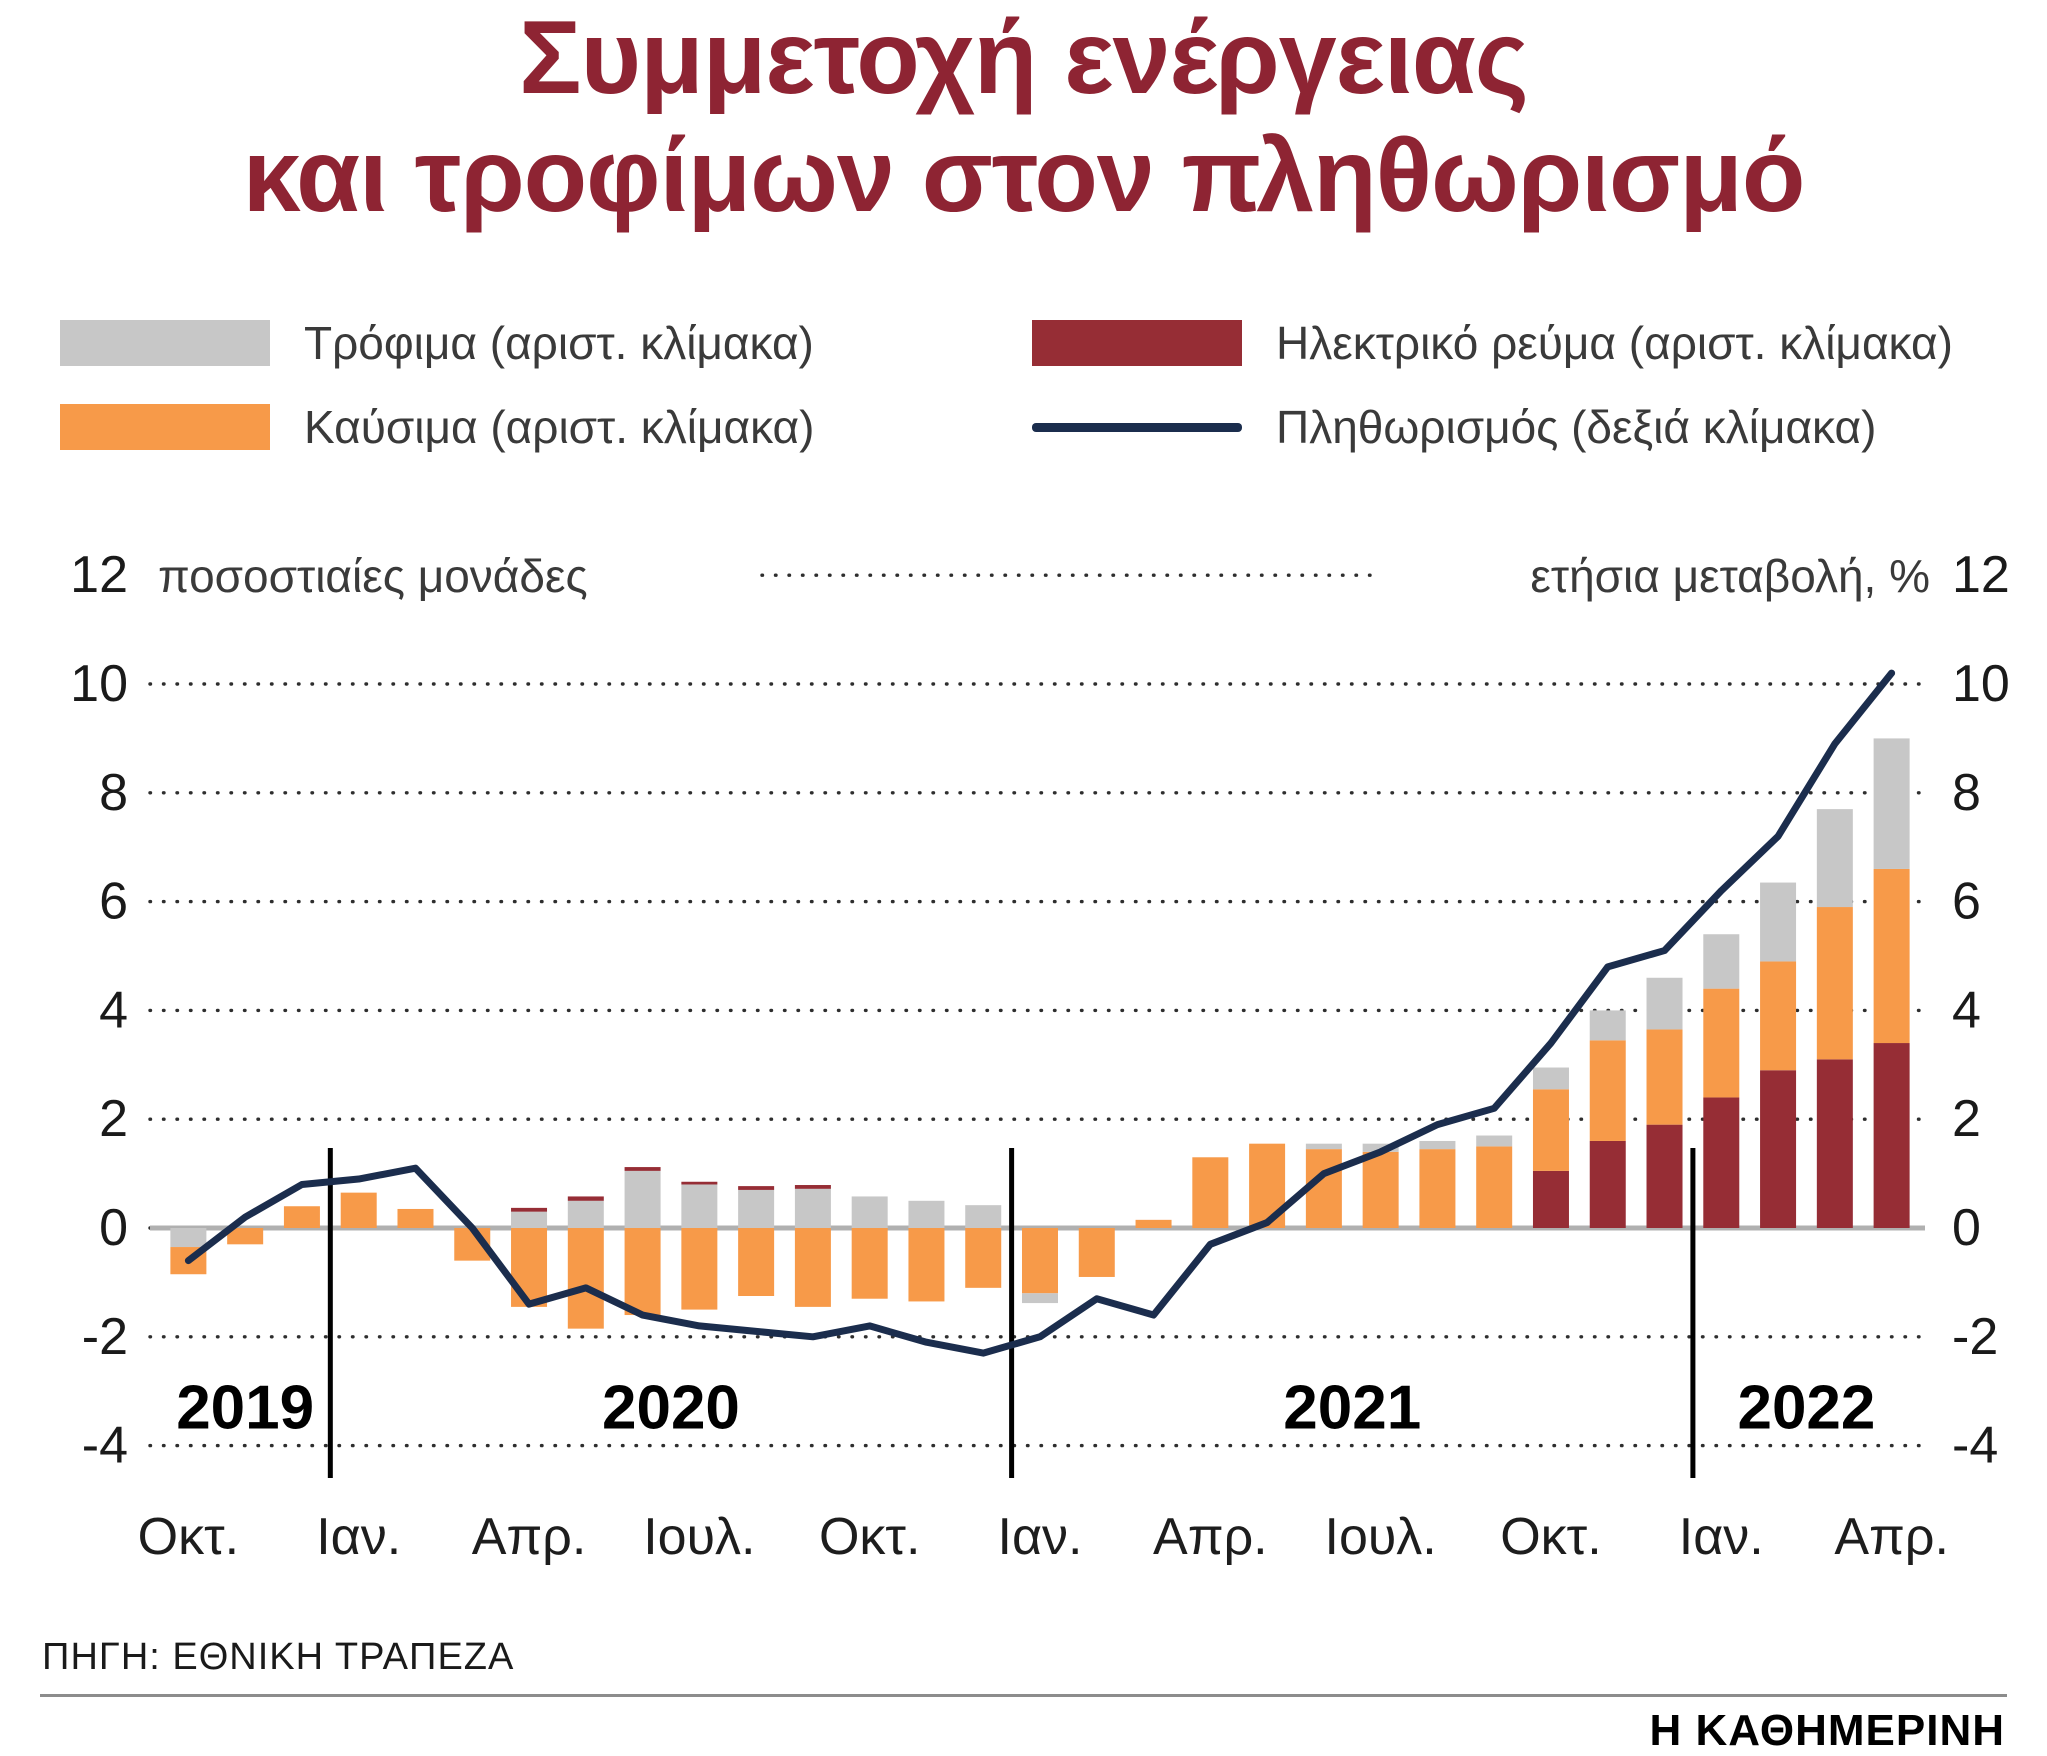 The height and width of the screenshot is (1756, 2047). What do you see at coordinates (1966, 1010) in the screenshot?
I see `y-tick-right: 4` at bounding box center [1966, 1010].